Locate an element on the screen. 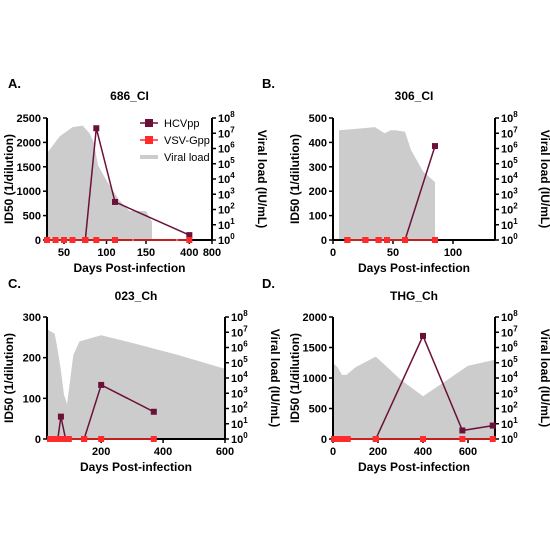 This screenshot has width=550, height=550. viral-load-area is located at coordinates (414, 397).